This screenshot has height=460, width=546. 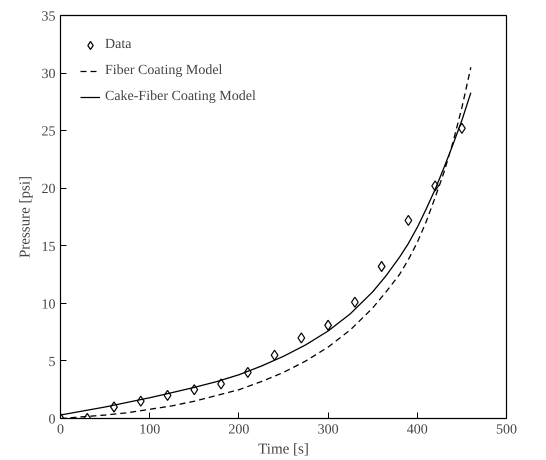 What do you see at coordinates (49, 17) in the screenshot?
I see `y-tick-label: 35` at bounding box center [49, 17].